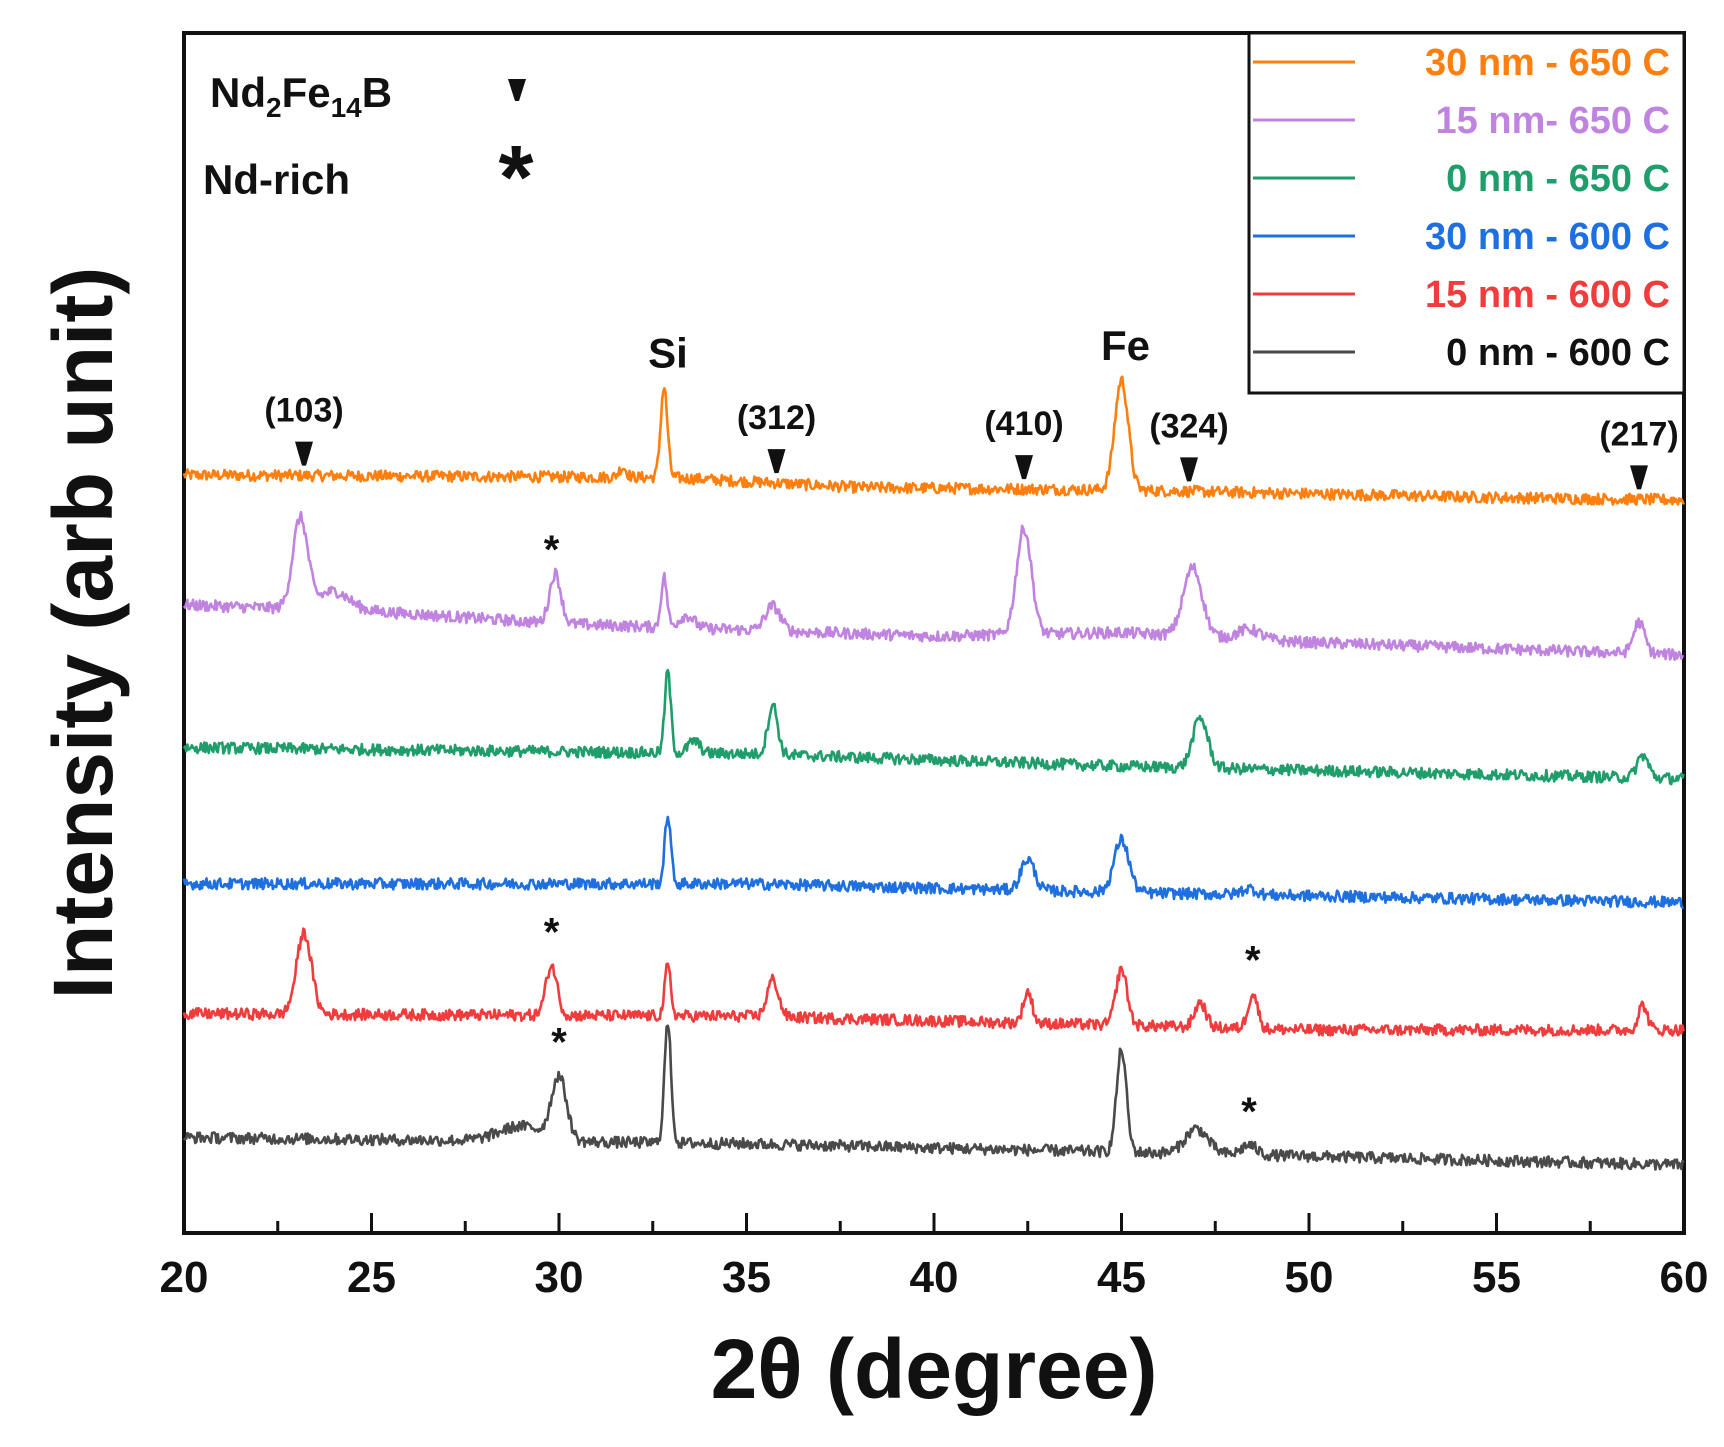 Image resolution: width=1724 pixels, height=1447 pixels. I want to click on marker-key-nd-rich: Nd-rich, so click(276, 179).